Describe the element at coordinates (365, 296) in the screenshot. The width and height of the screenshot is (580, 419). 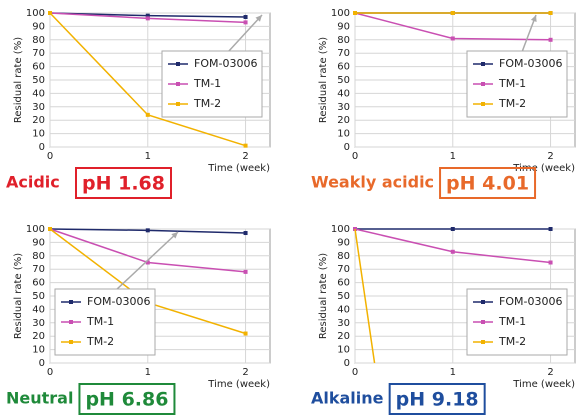
I see `series-line` at that location.